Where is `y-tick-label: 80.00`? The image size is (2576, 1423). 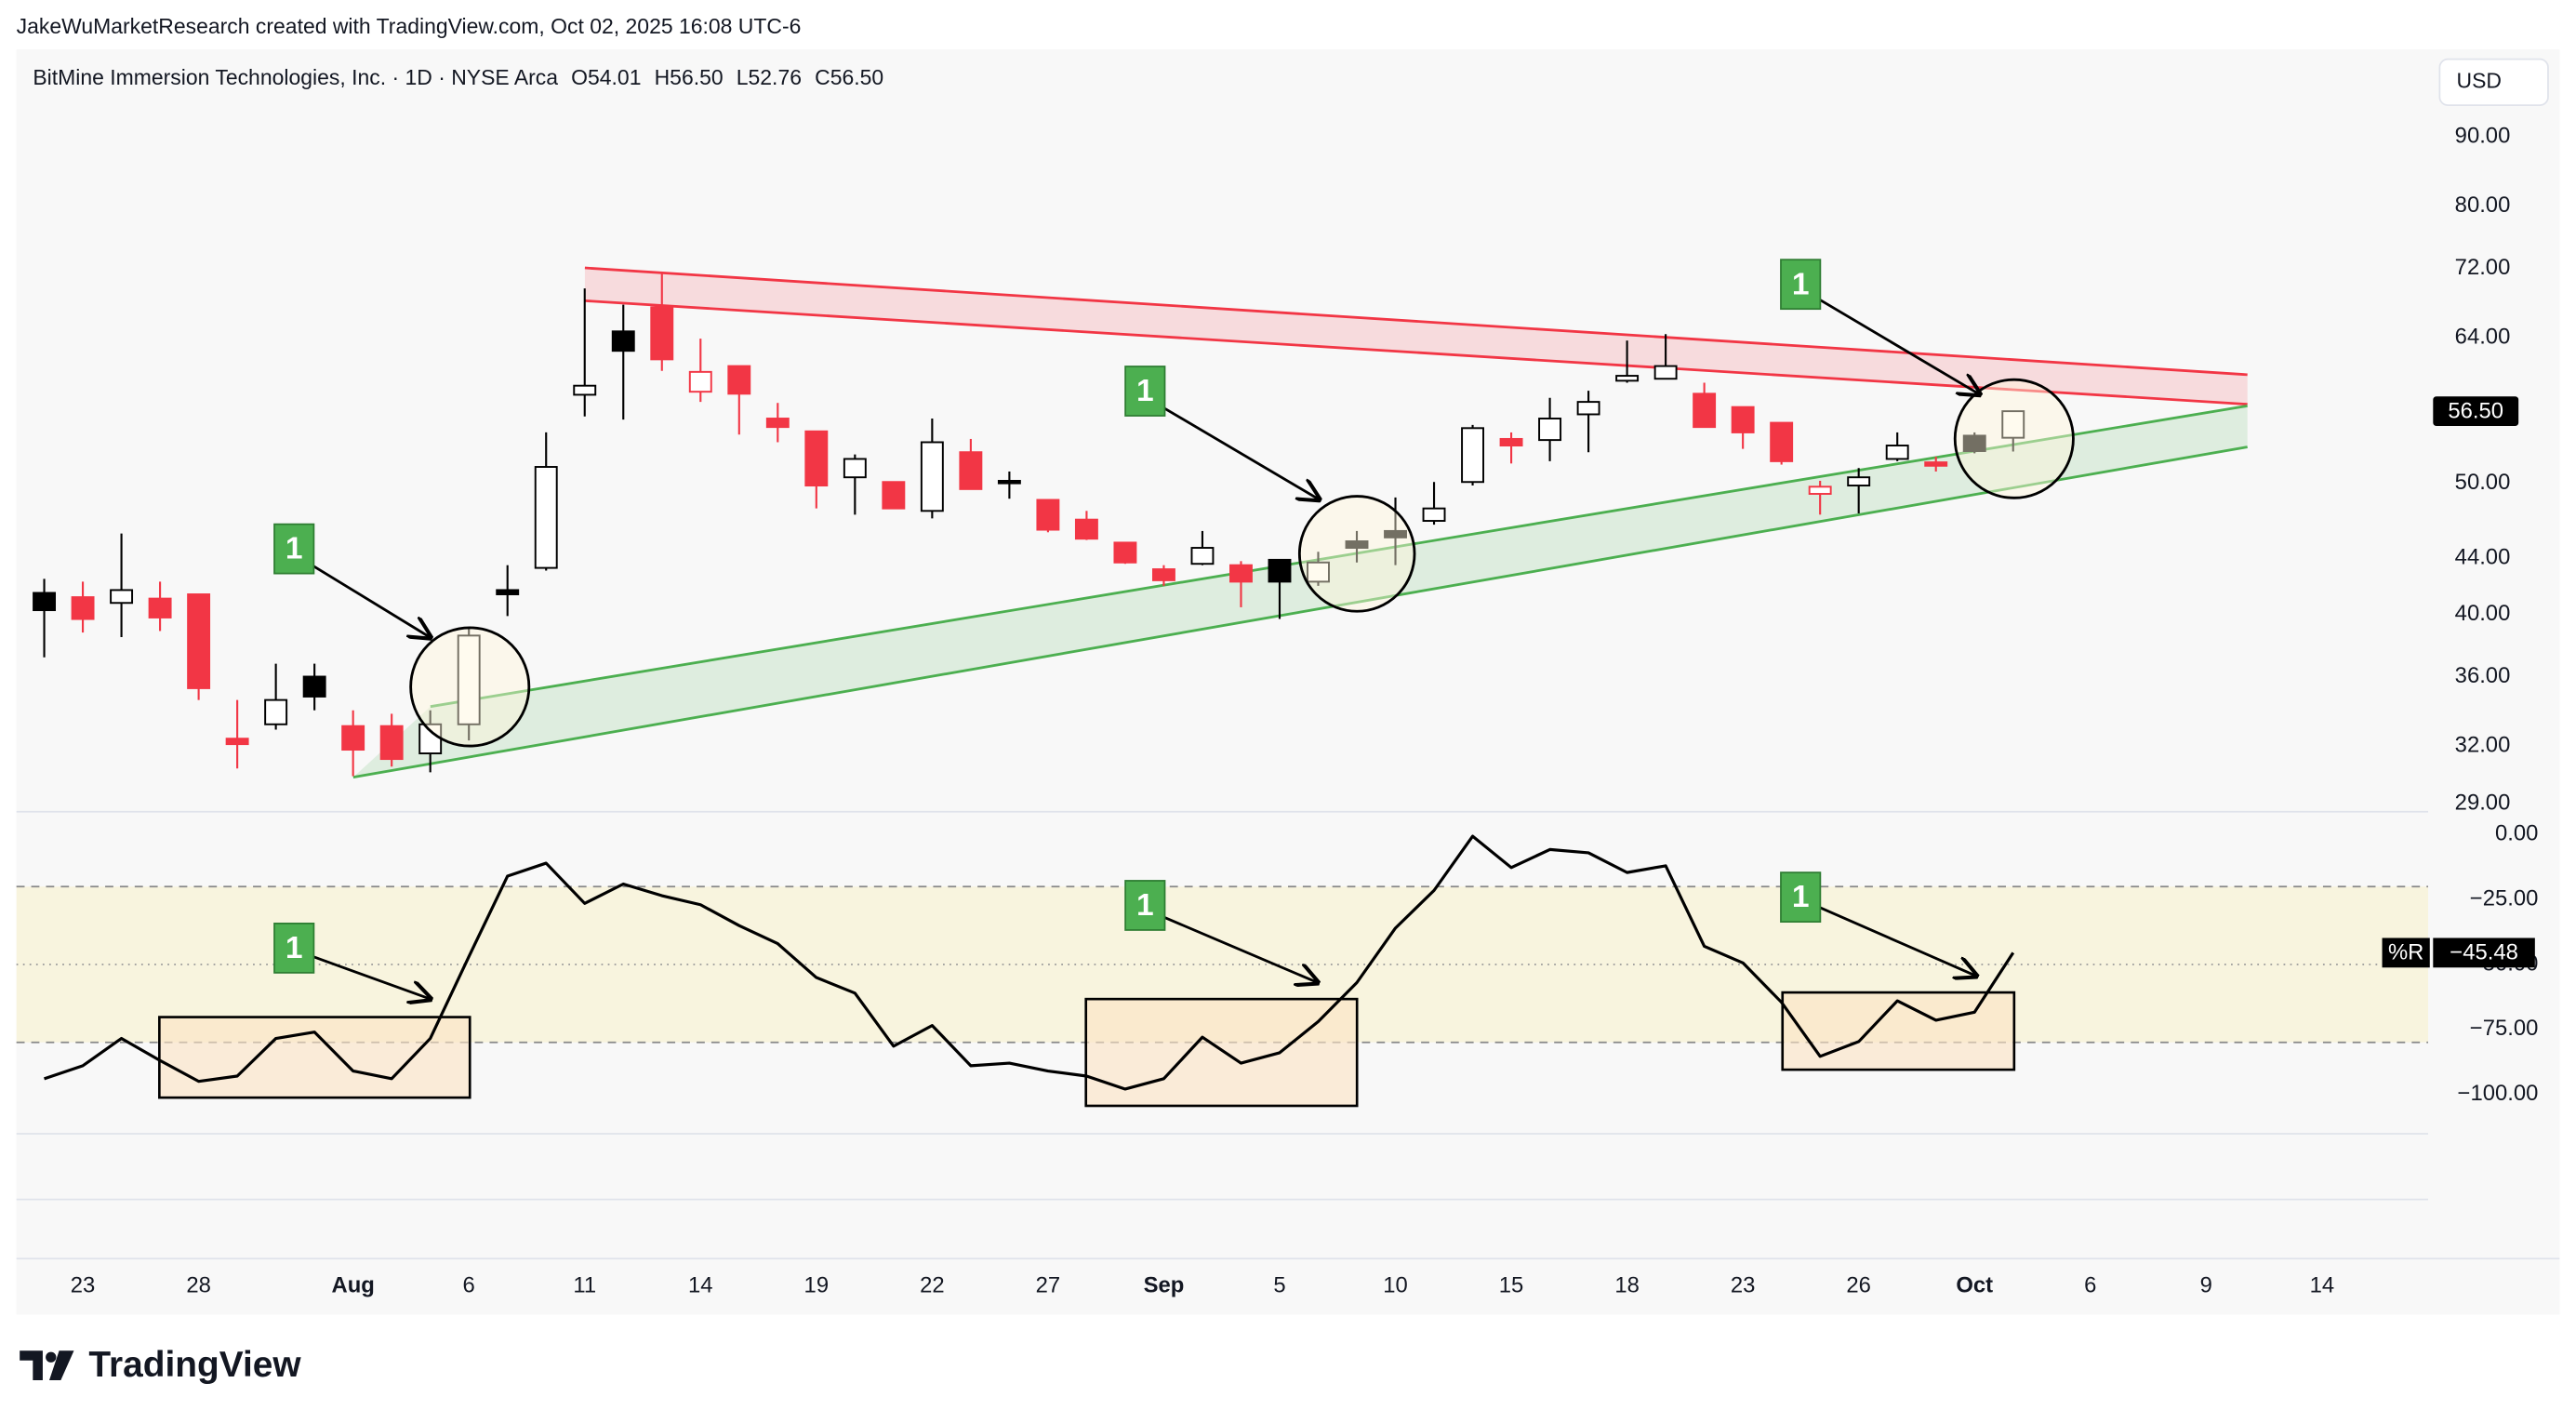 y-tick-label: 80.00 is located at coordinates (2483, 206).